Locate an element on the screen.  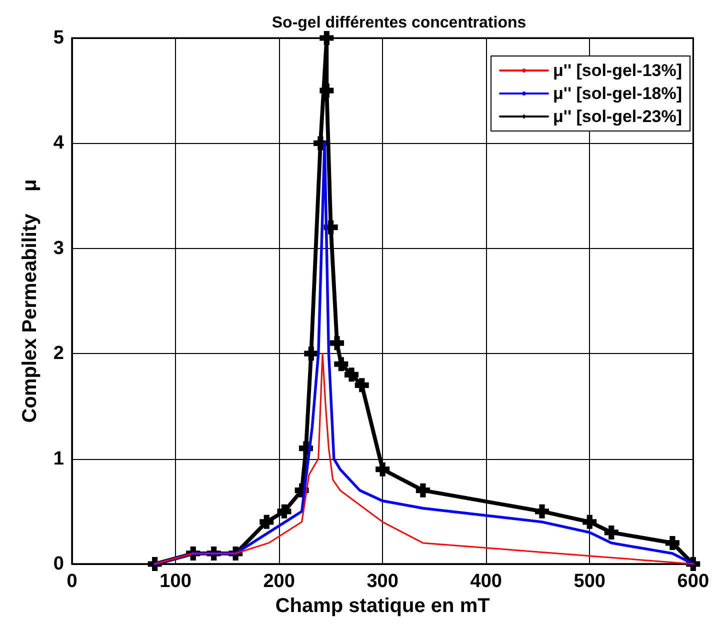
y-tick-label: 2 is located at coordinates (58, 353).